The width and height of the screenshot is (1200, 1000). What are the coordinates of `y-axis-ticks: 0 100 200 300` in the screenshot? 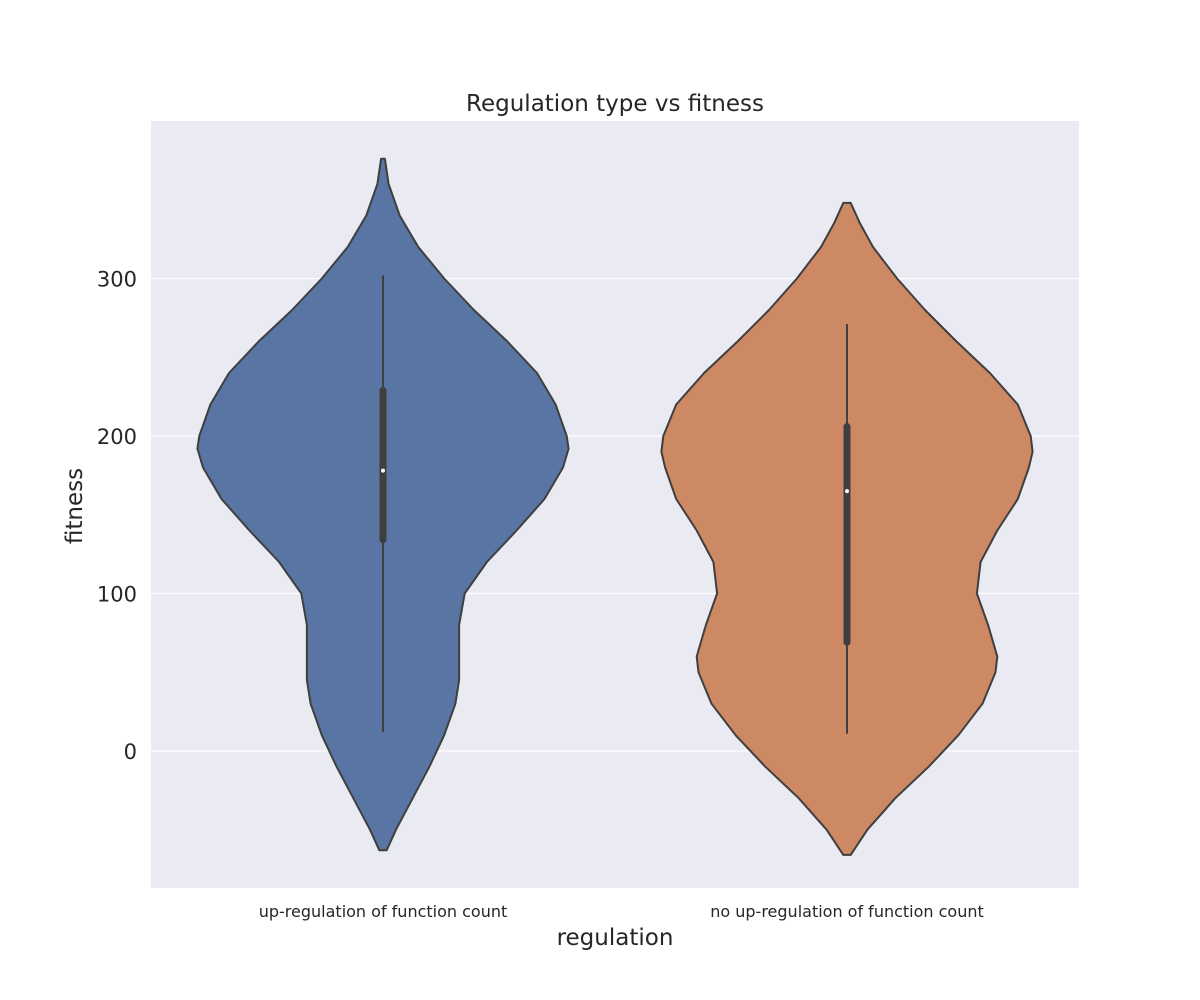 It's located at (117, 515).